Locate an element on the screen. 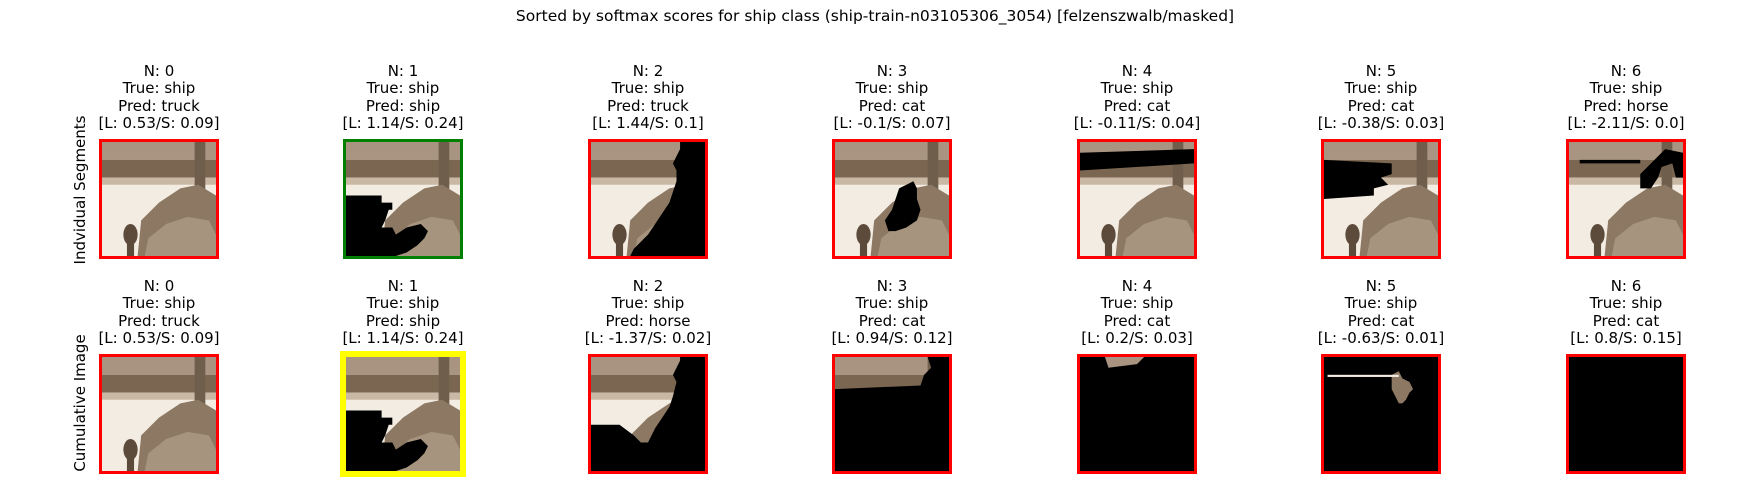 The width and height of the screenshot is (1750, 500). panel-caption: N: 3 True: ship Pred: cat [L: -0.1/S: 0.07] is located at coordinates (892, 97).